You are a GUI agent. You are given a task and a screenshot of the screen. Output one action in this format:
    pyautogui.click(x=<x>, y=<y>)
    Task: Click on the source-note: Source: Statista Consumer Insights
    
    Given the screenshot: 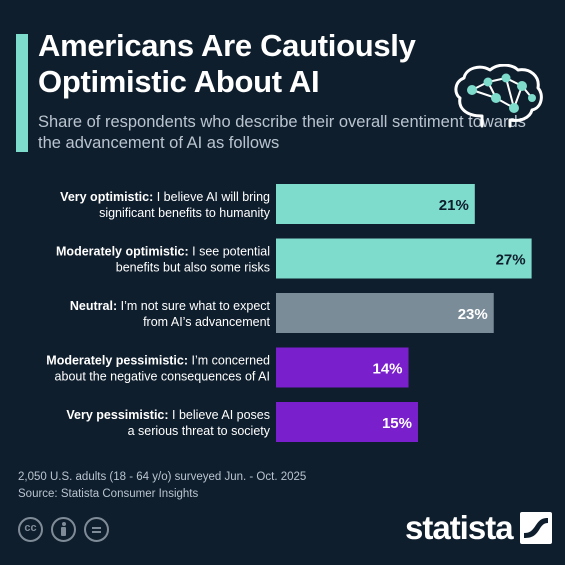 What is the action you would take?
    pyautogui.click(x=108, y=494)
    